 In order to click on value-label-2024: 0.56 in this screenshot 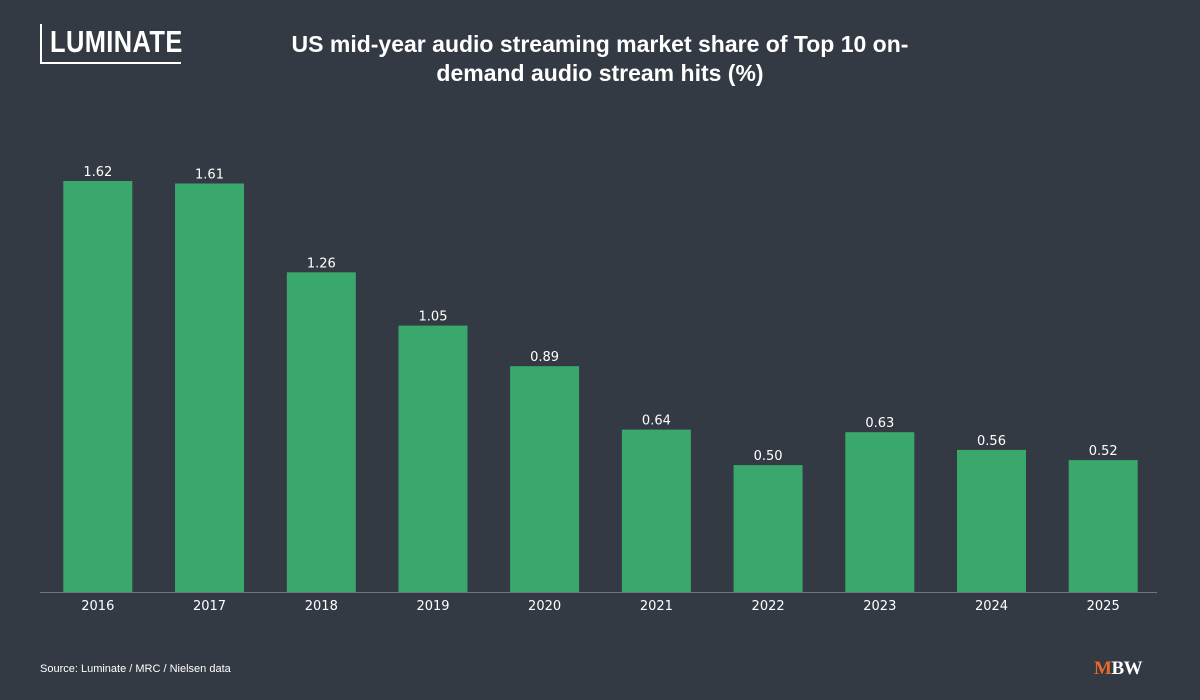, I will do `click(991, 441)`.